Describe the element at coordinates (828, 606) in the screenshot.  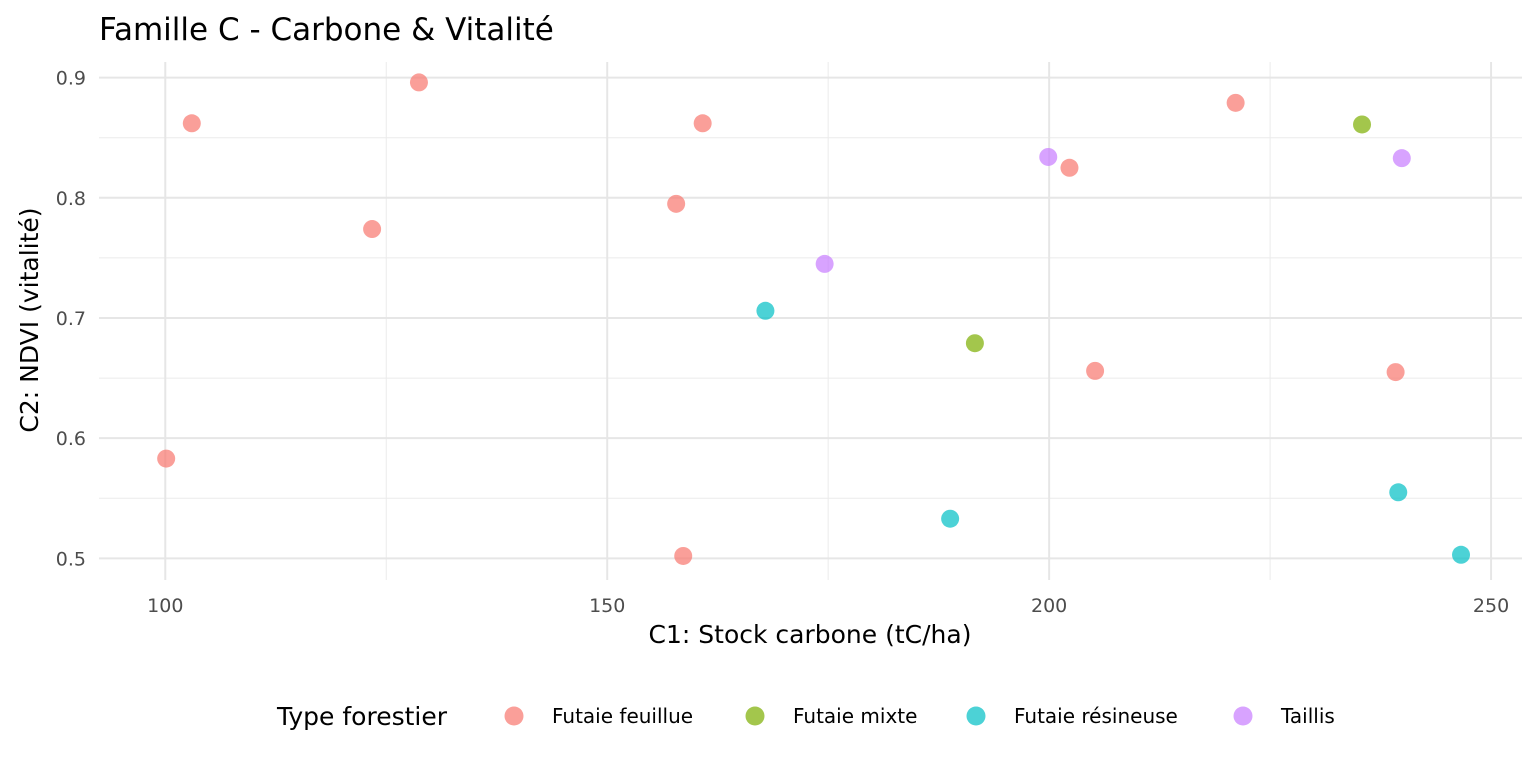
I see `x-axis-ticks: 100 150 200 250` at that location.